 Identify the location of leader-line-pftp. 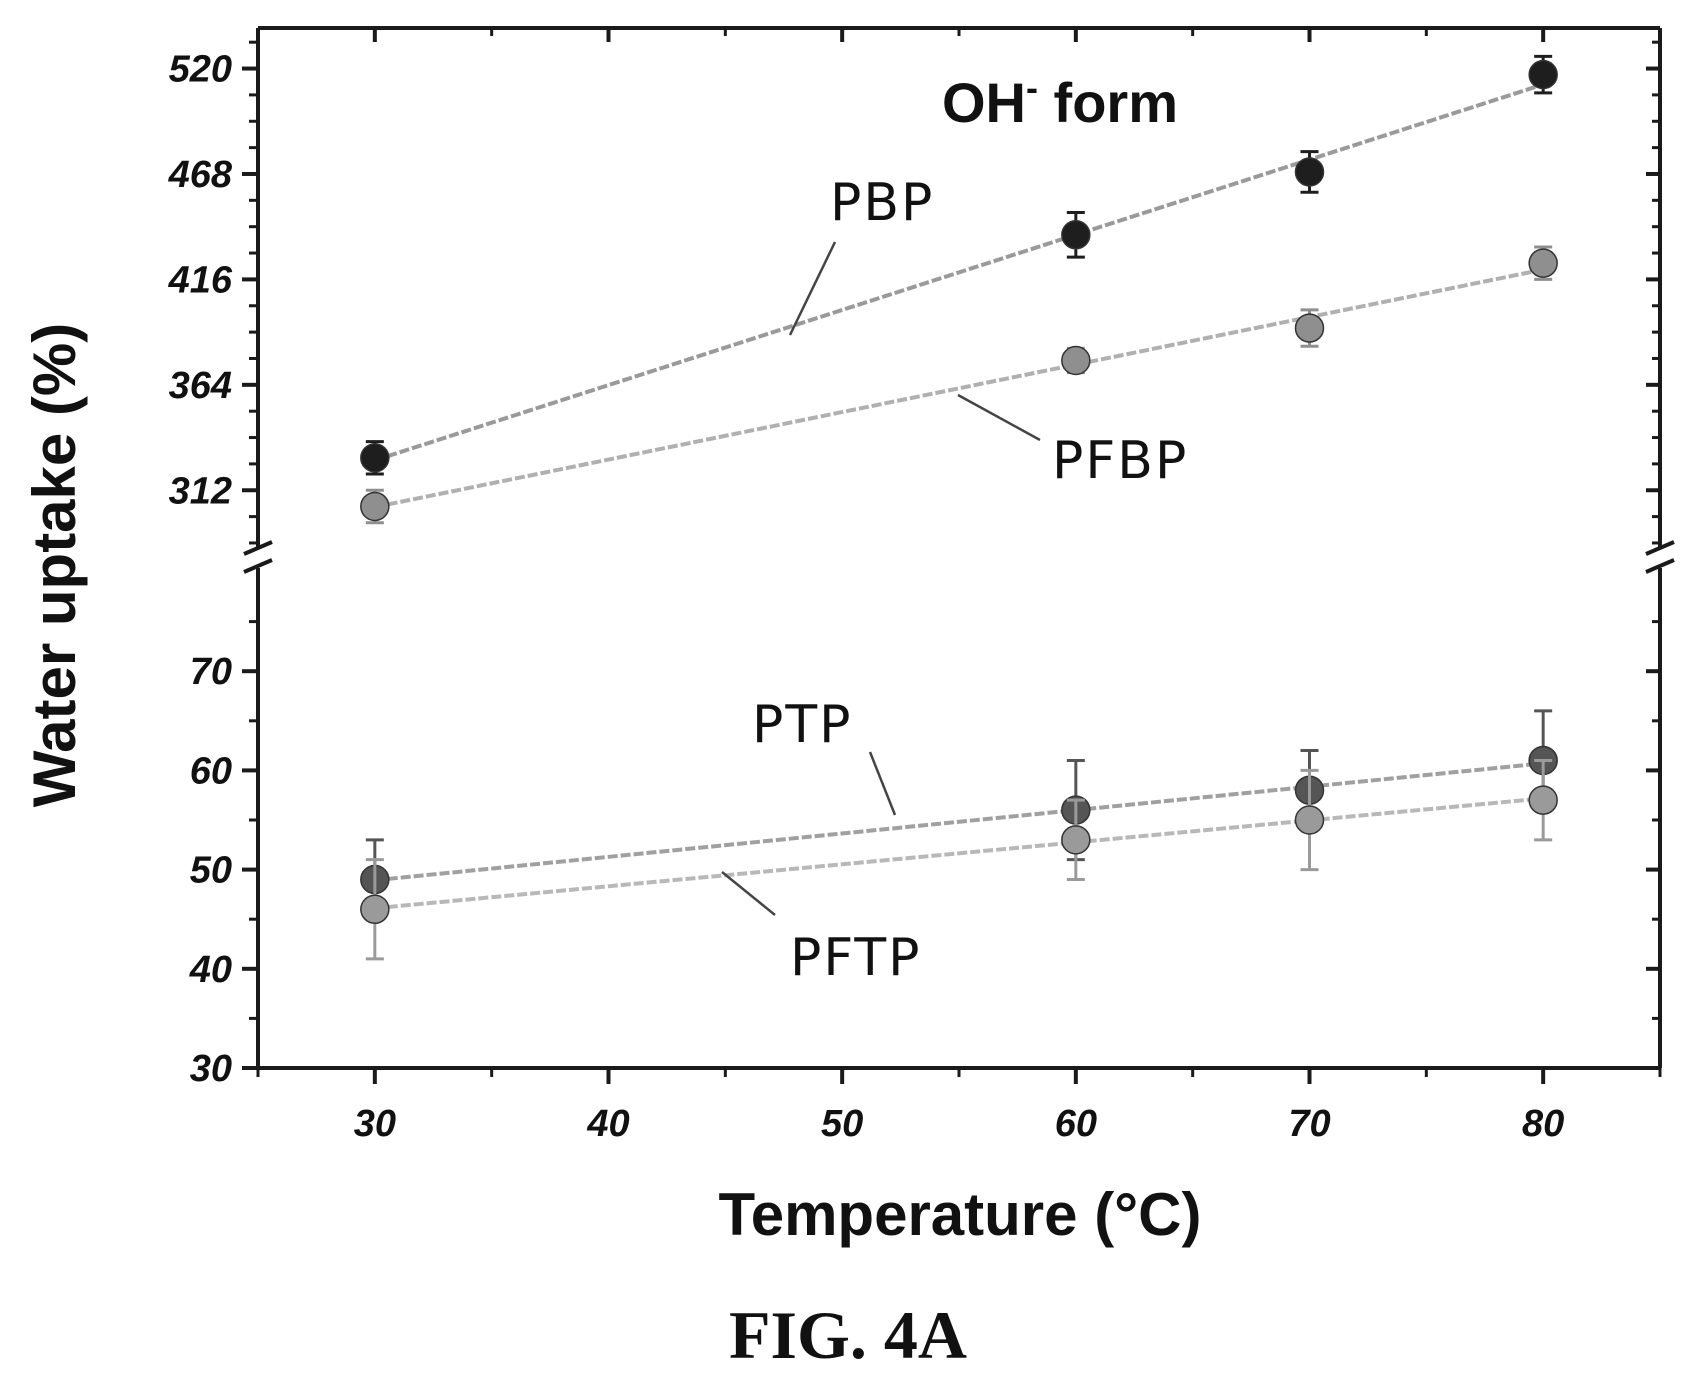
(748, 893).